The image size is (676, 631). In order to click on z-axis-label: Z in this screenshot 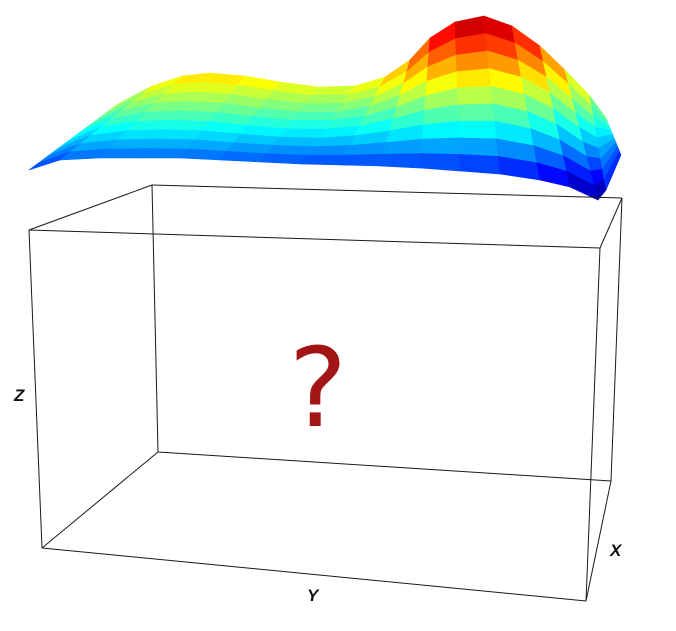, I will do `click(19, 395)`.